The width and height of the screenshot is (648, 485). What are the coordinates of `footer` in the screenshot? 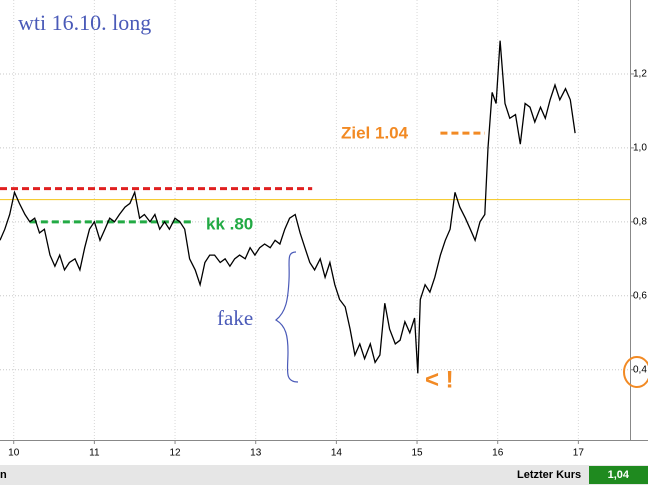 It's located at (324, 475).